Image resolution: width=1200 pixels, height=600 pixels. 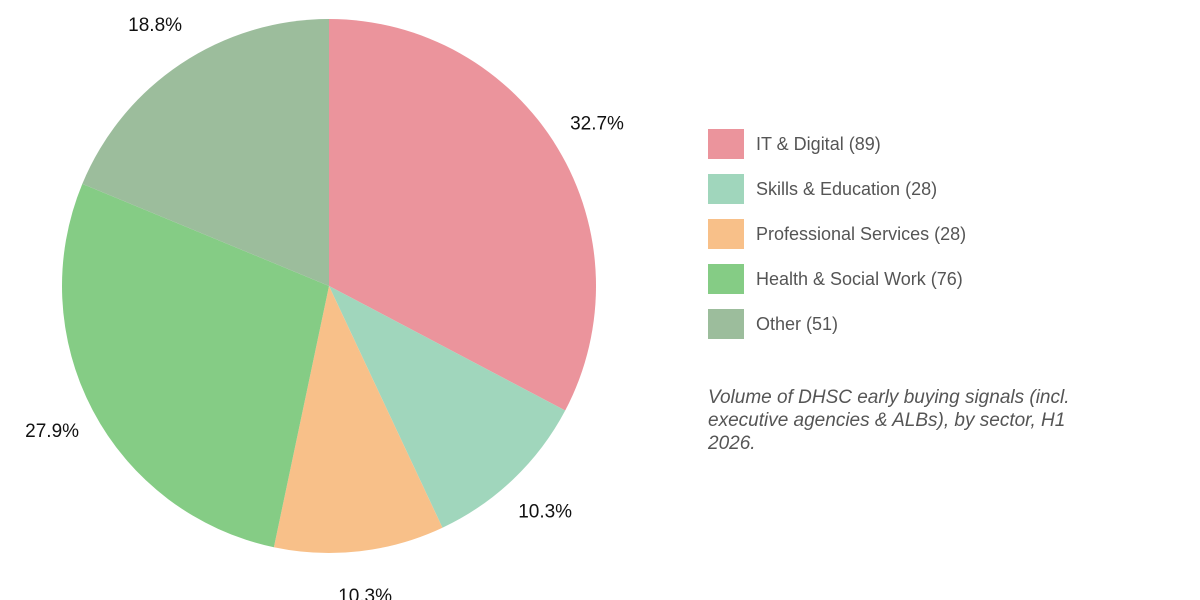 What do you see at coordinates (928, 144) in the screenshot?
I see `legend-item: IT & Digital (89)` at bounding box center [928, 144].